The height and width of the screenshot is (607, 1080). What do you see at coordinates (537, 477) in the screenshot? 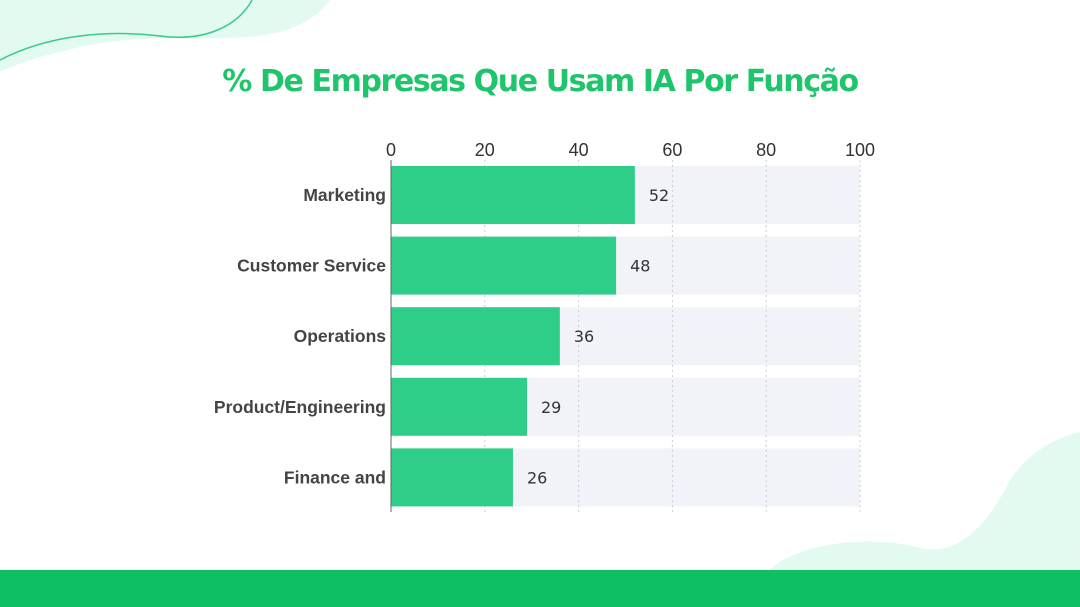
I see `value-label: 26` at bounding box center [537, 477].